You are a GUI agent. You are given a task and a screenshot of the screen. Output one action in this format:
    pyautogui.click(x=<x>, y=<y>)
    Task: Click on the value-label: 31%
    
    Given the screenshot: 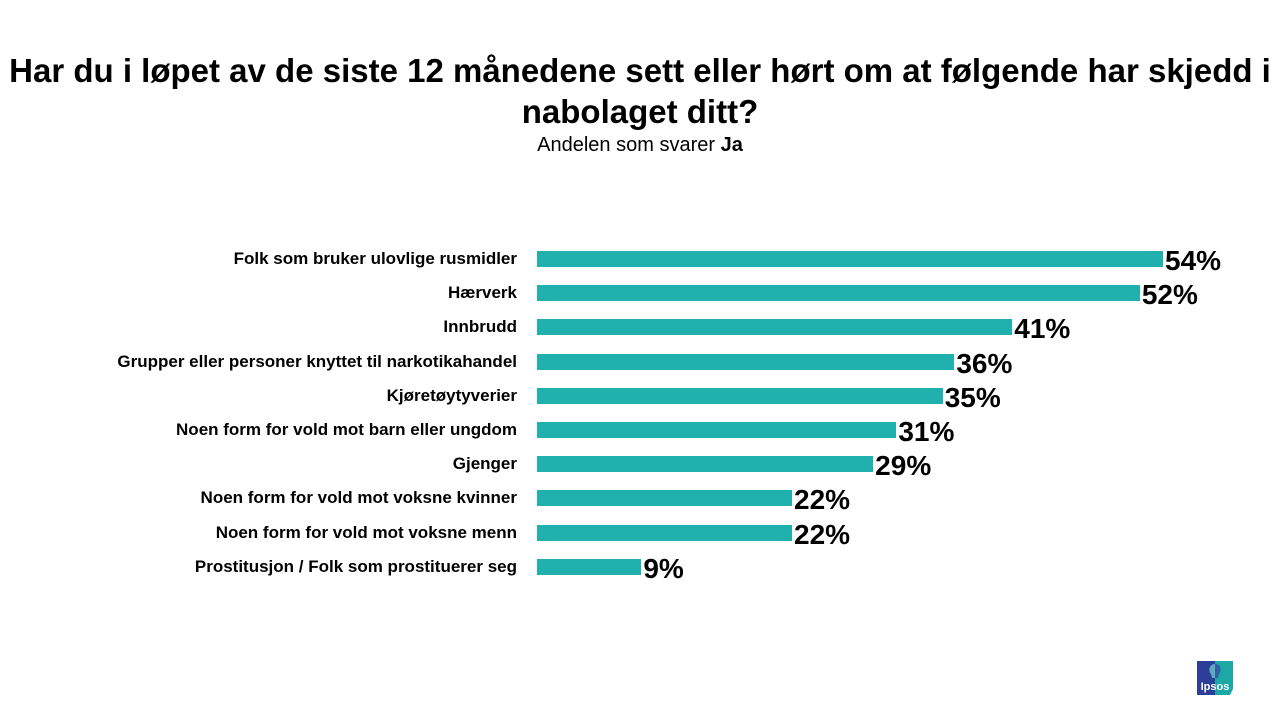 What is the action you would take?
    pyautogui.click(x=926, y=431)
    